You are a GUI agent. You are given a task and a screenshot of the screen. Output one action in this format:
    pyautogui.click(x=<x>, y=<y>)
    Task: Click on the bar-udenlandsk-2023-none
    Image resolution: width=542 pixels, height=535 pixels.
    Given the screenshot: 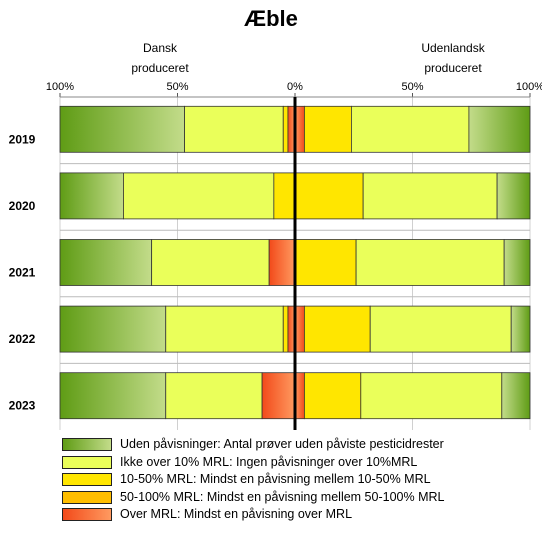 What is the action you would take?
    pyautogui.click(x=516, y=396)
    